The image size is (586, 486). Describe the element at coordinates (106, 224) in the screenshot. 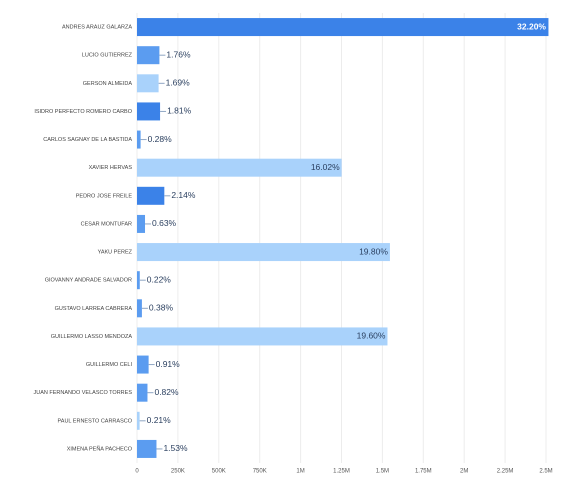

I see `category-label: CESAR MONTUFAR` at that location.